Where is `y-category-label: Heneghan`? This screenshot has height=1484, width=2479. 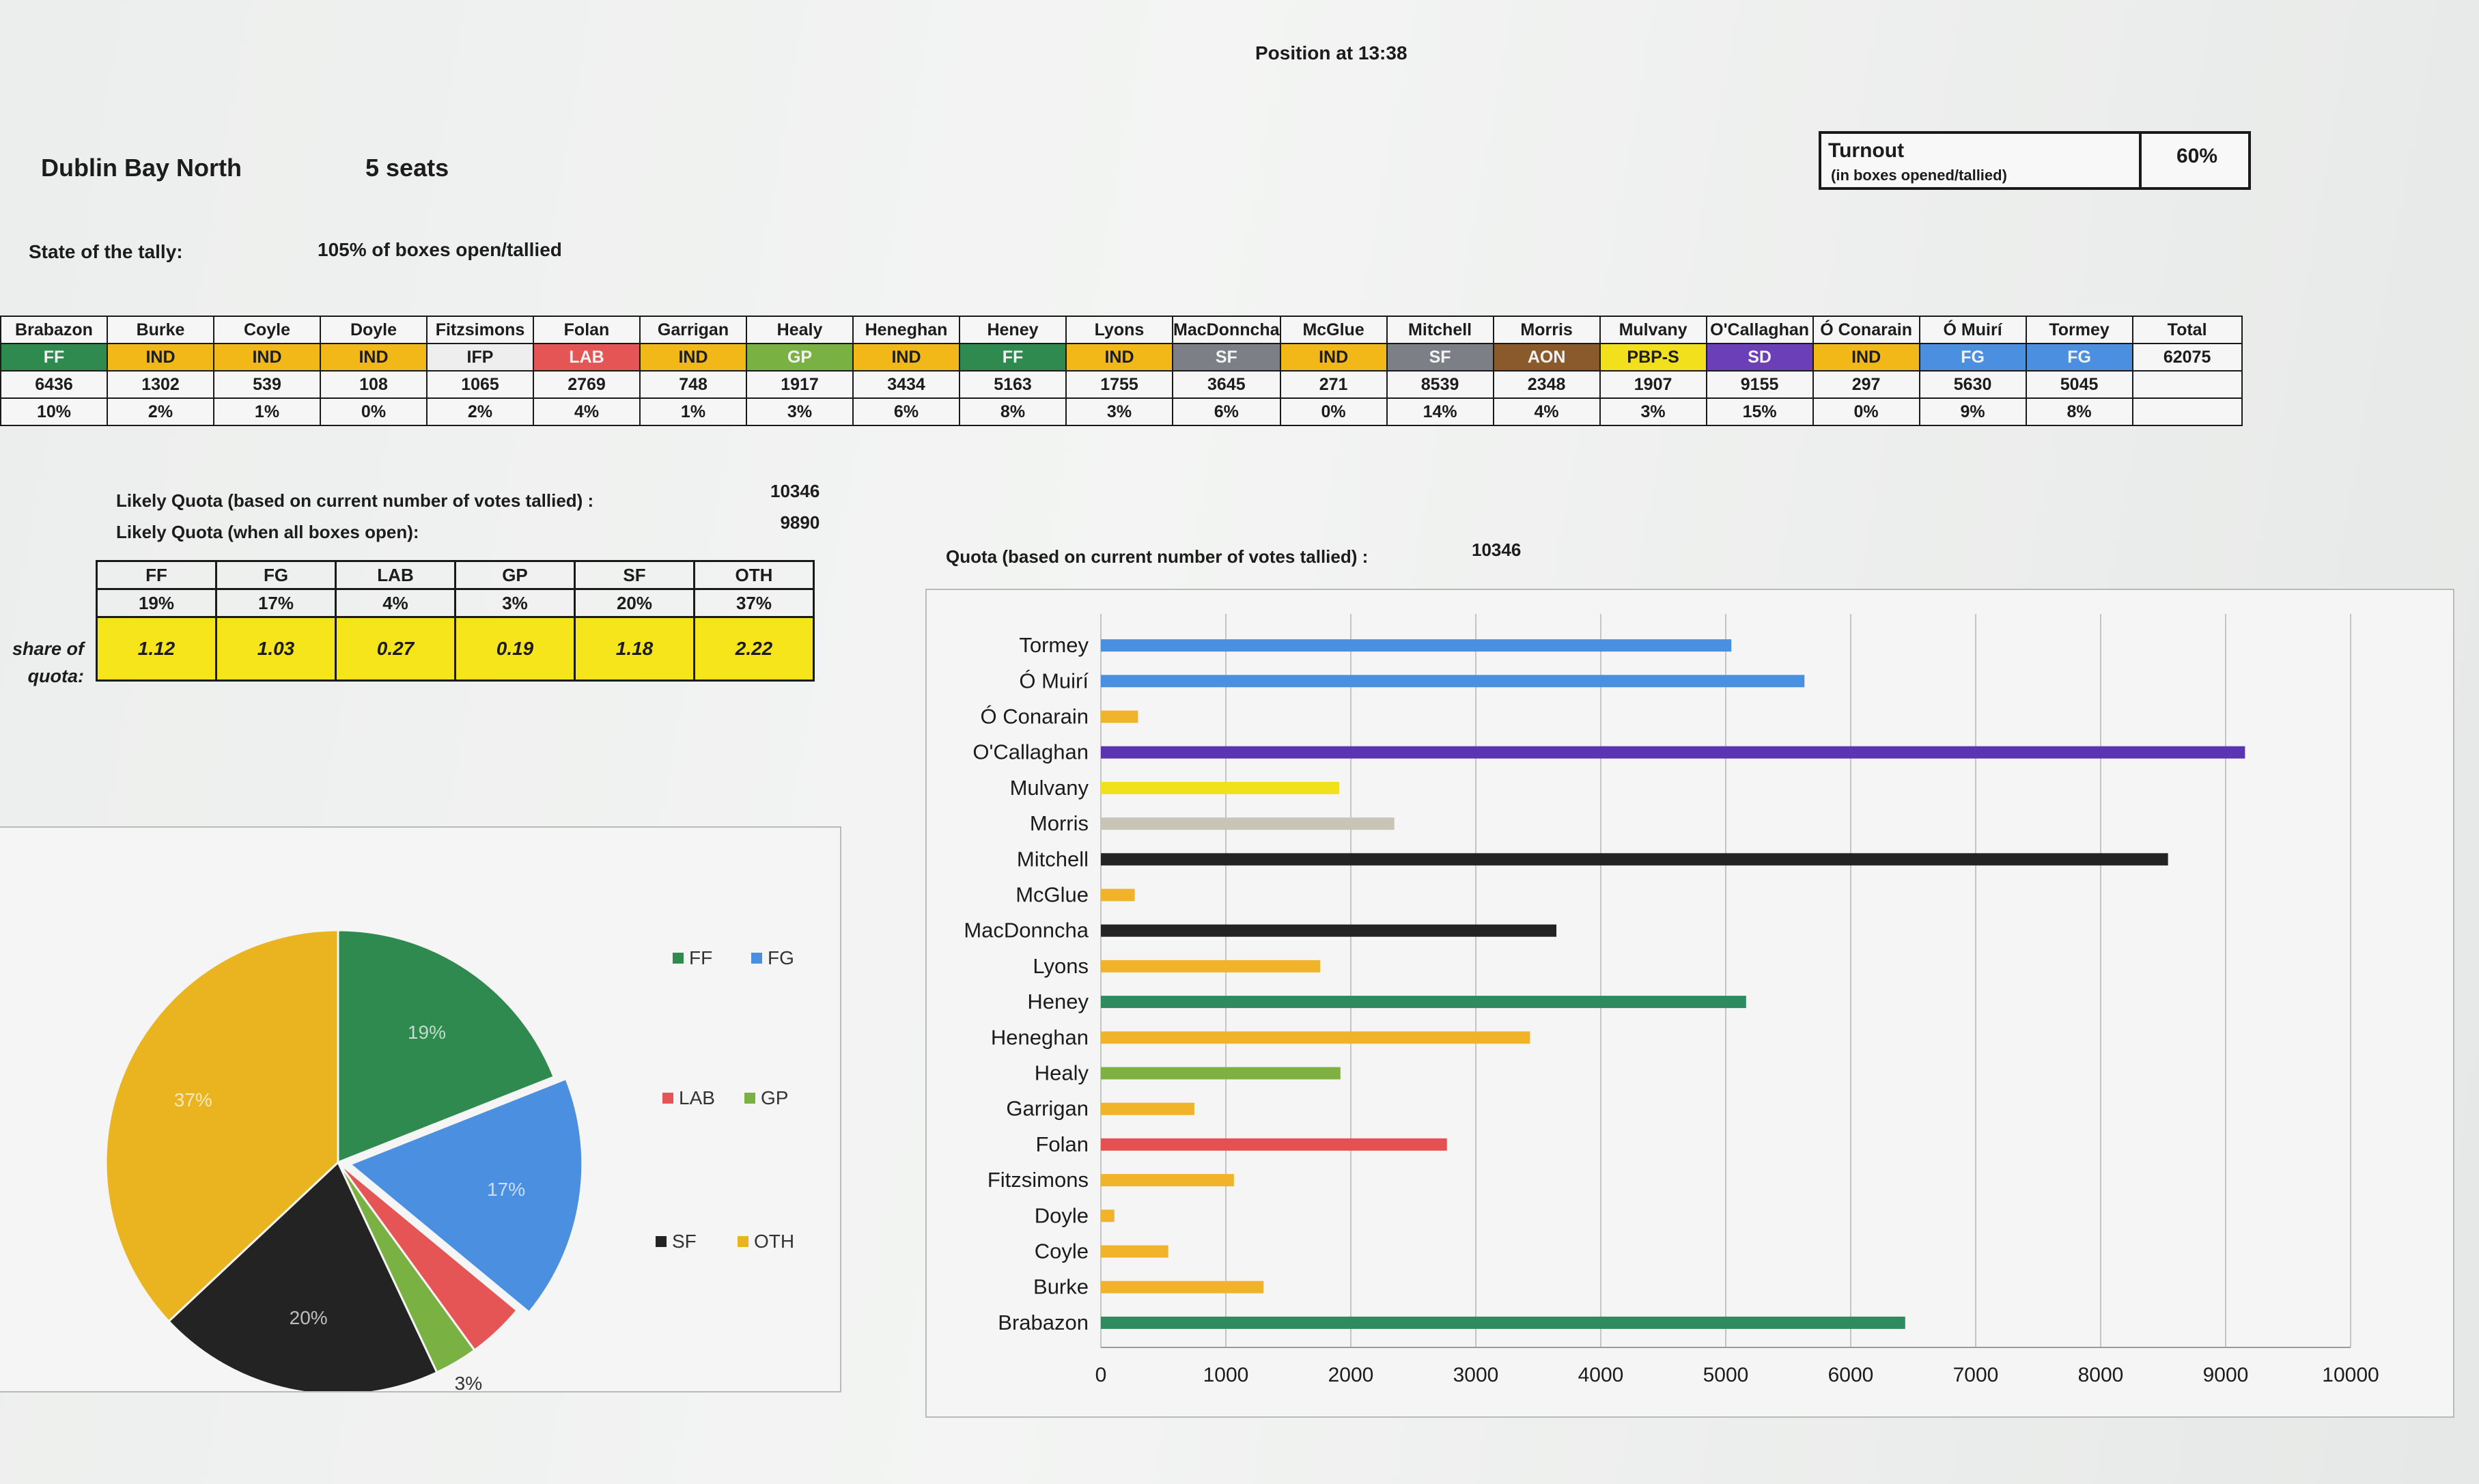 y-category-label: Heneghan is located at coordinates (1040, 1037).